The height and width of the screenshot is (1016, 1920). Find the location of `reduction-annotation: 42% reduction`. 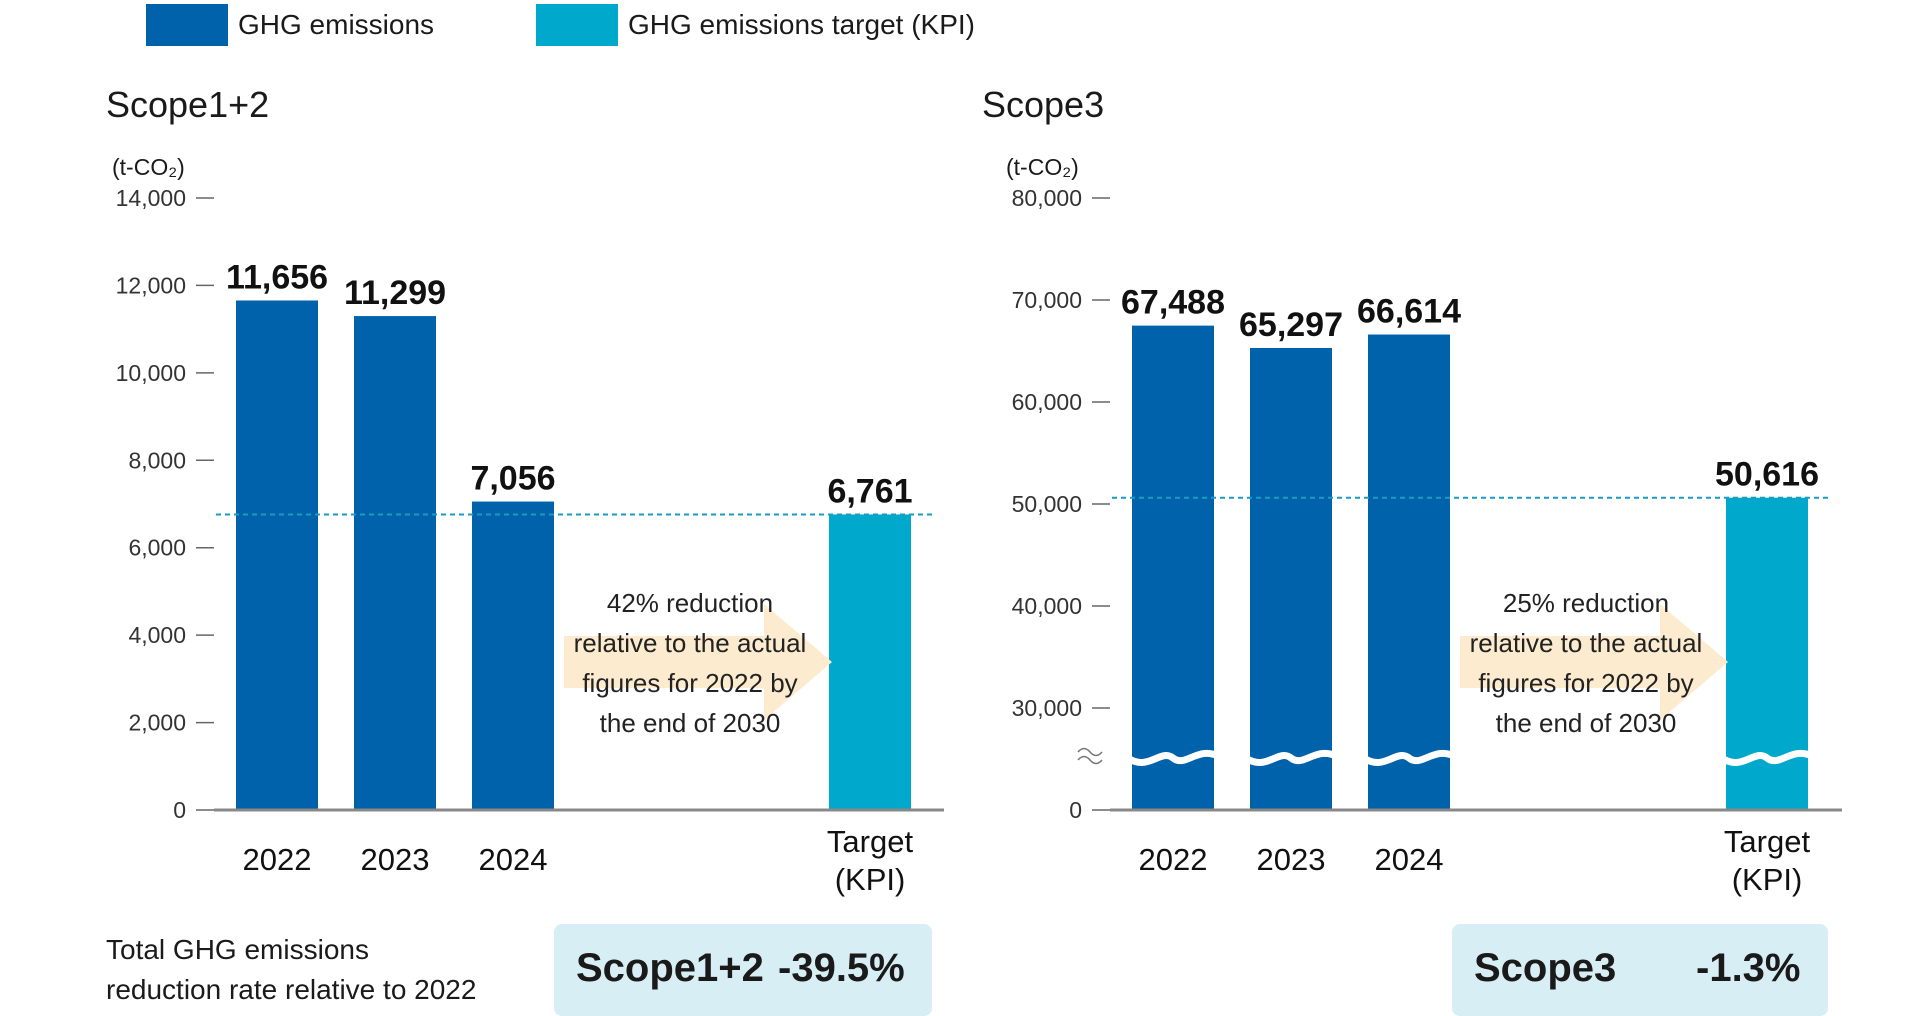

reduction-annotation: 42% reduction is located at coordinates (690, 603).